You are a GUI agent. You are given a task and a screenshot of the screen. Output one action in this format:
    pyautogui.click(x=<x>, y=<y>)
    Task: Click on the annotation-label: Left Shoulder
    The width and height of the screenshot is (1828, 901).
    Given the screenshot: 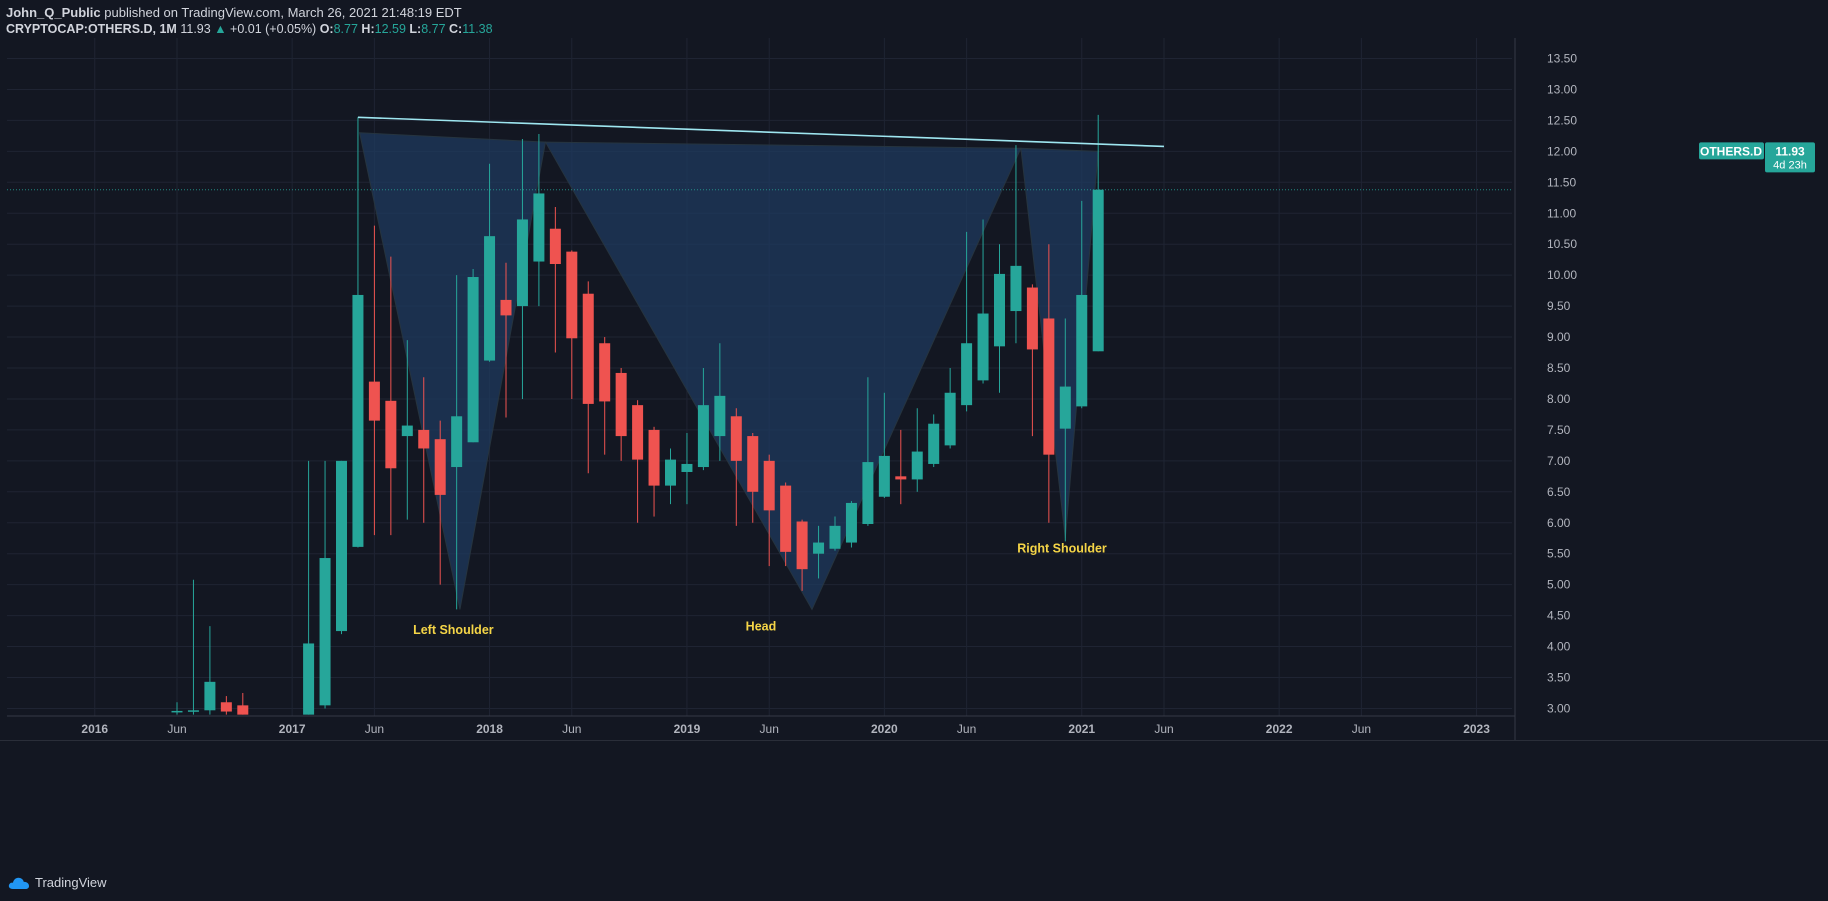 What is the action you would take?
    pyautogui.click(x=453, y=630)
    